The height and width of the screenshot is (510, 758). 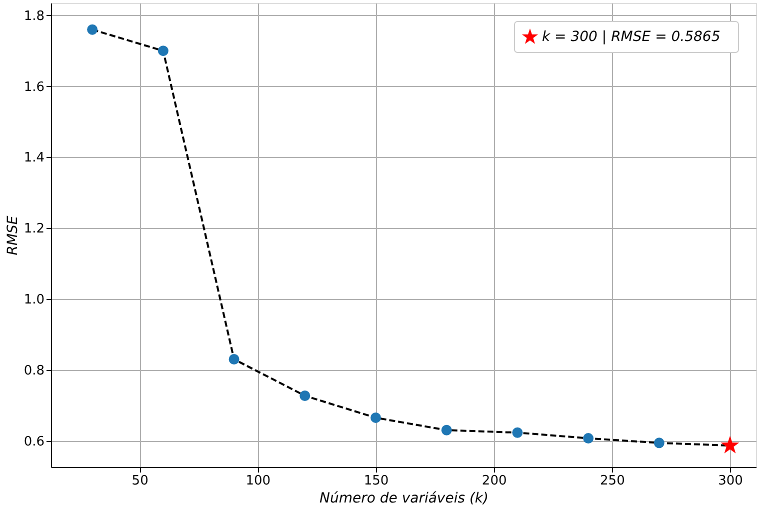 What do you see at coordinates (34, 442) in the screenshot?
I see `y-tick-label: 0.6` at bounding box center [34, 442].